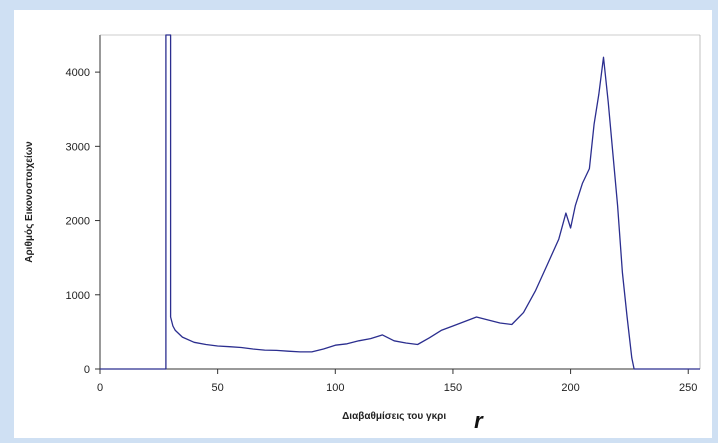 The image size is (718, 443). What do you see at coordinates (78, 73) in the screenshot?
I see `y-tick-label: 4000` at bounding box center [78, 73].